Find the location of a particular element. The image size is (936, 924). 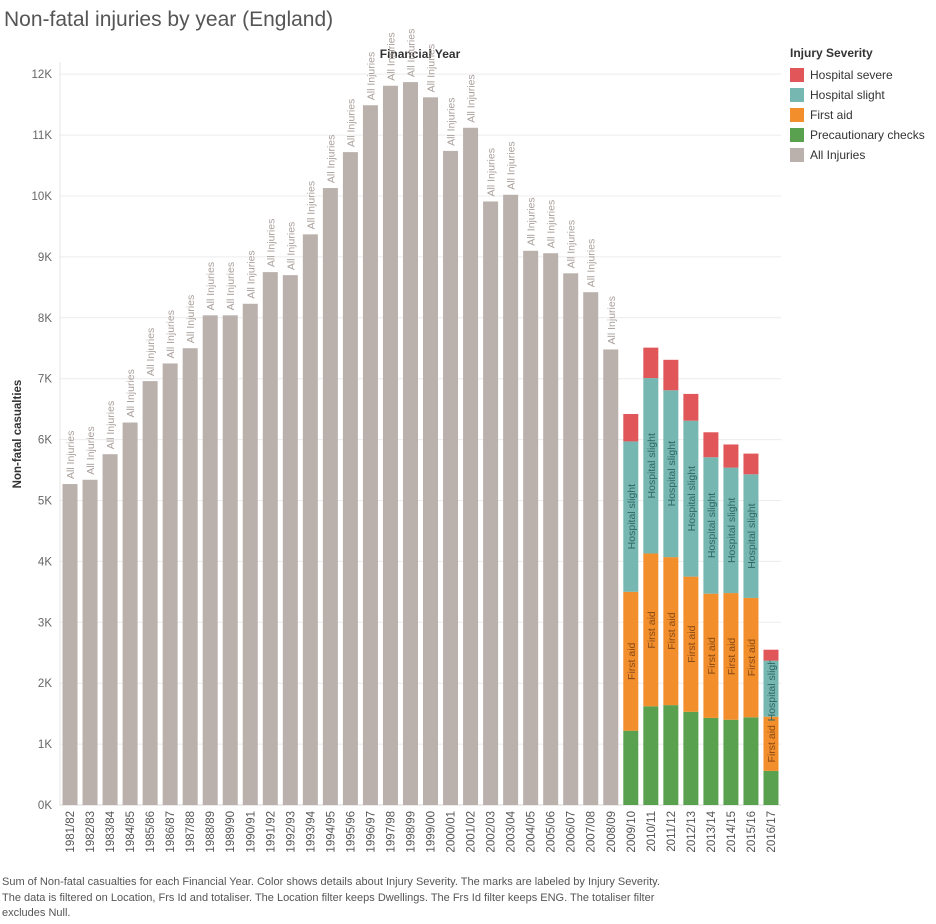

legend-item-precautionary-checks: Precautionary checks is located at coordinates (857, 135).